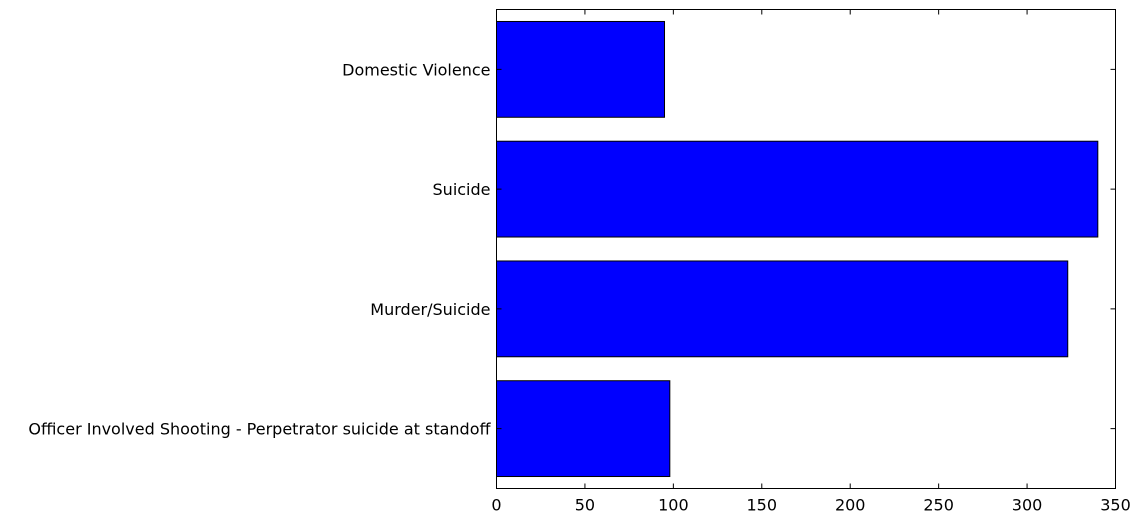  What do you see at coordinates (430, 309) in the screenshot?
I see `category-label: Murder/Suicide` at bounding box center [430, 309].